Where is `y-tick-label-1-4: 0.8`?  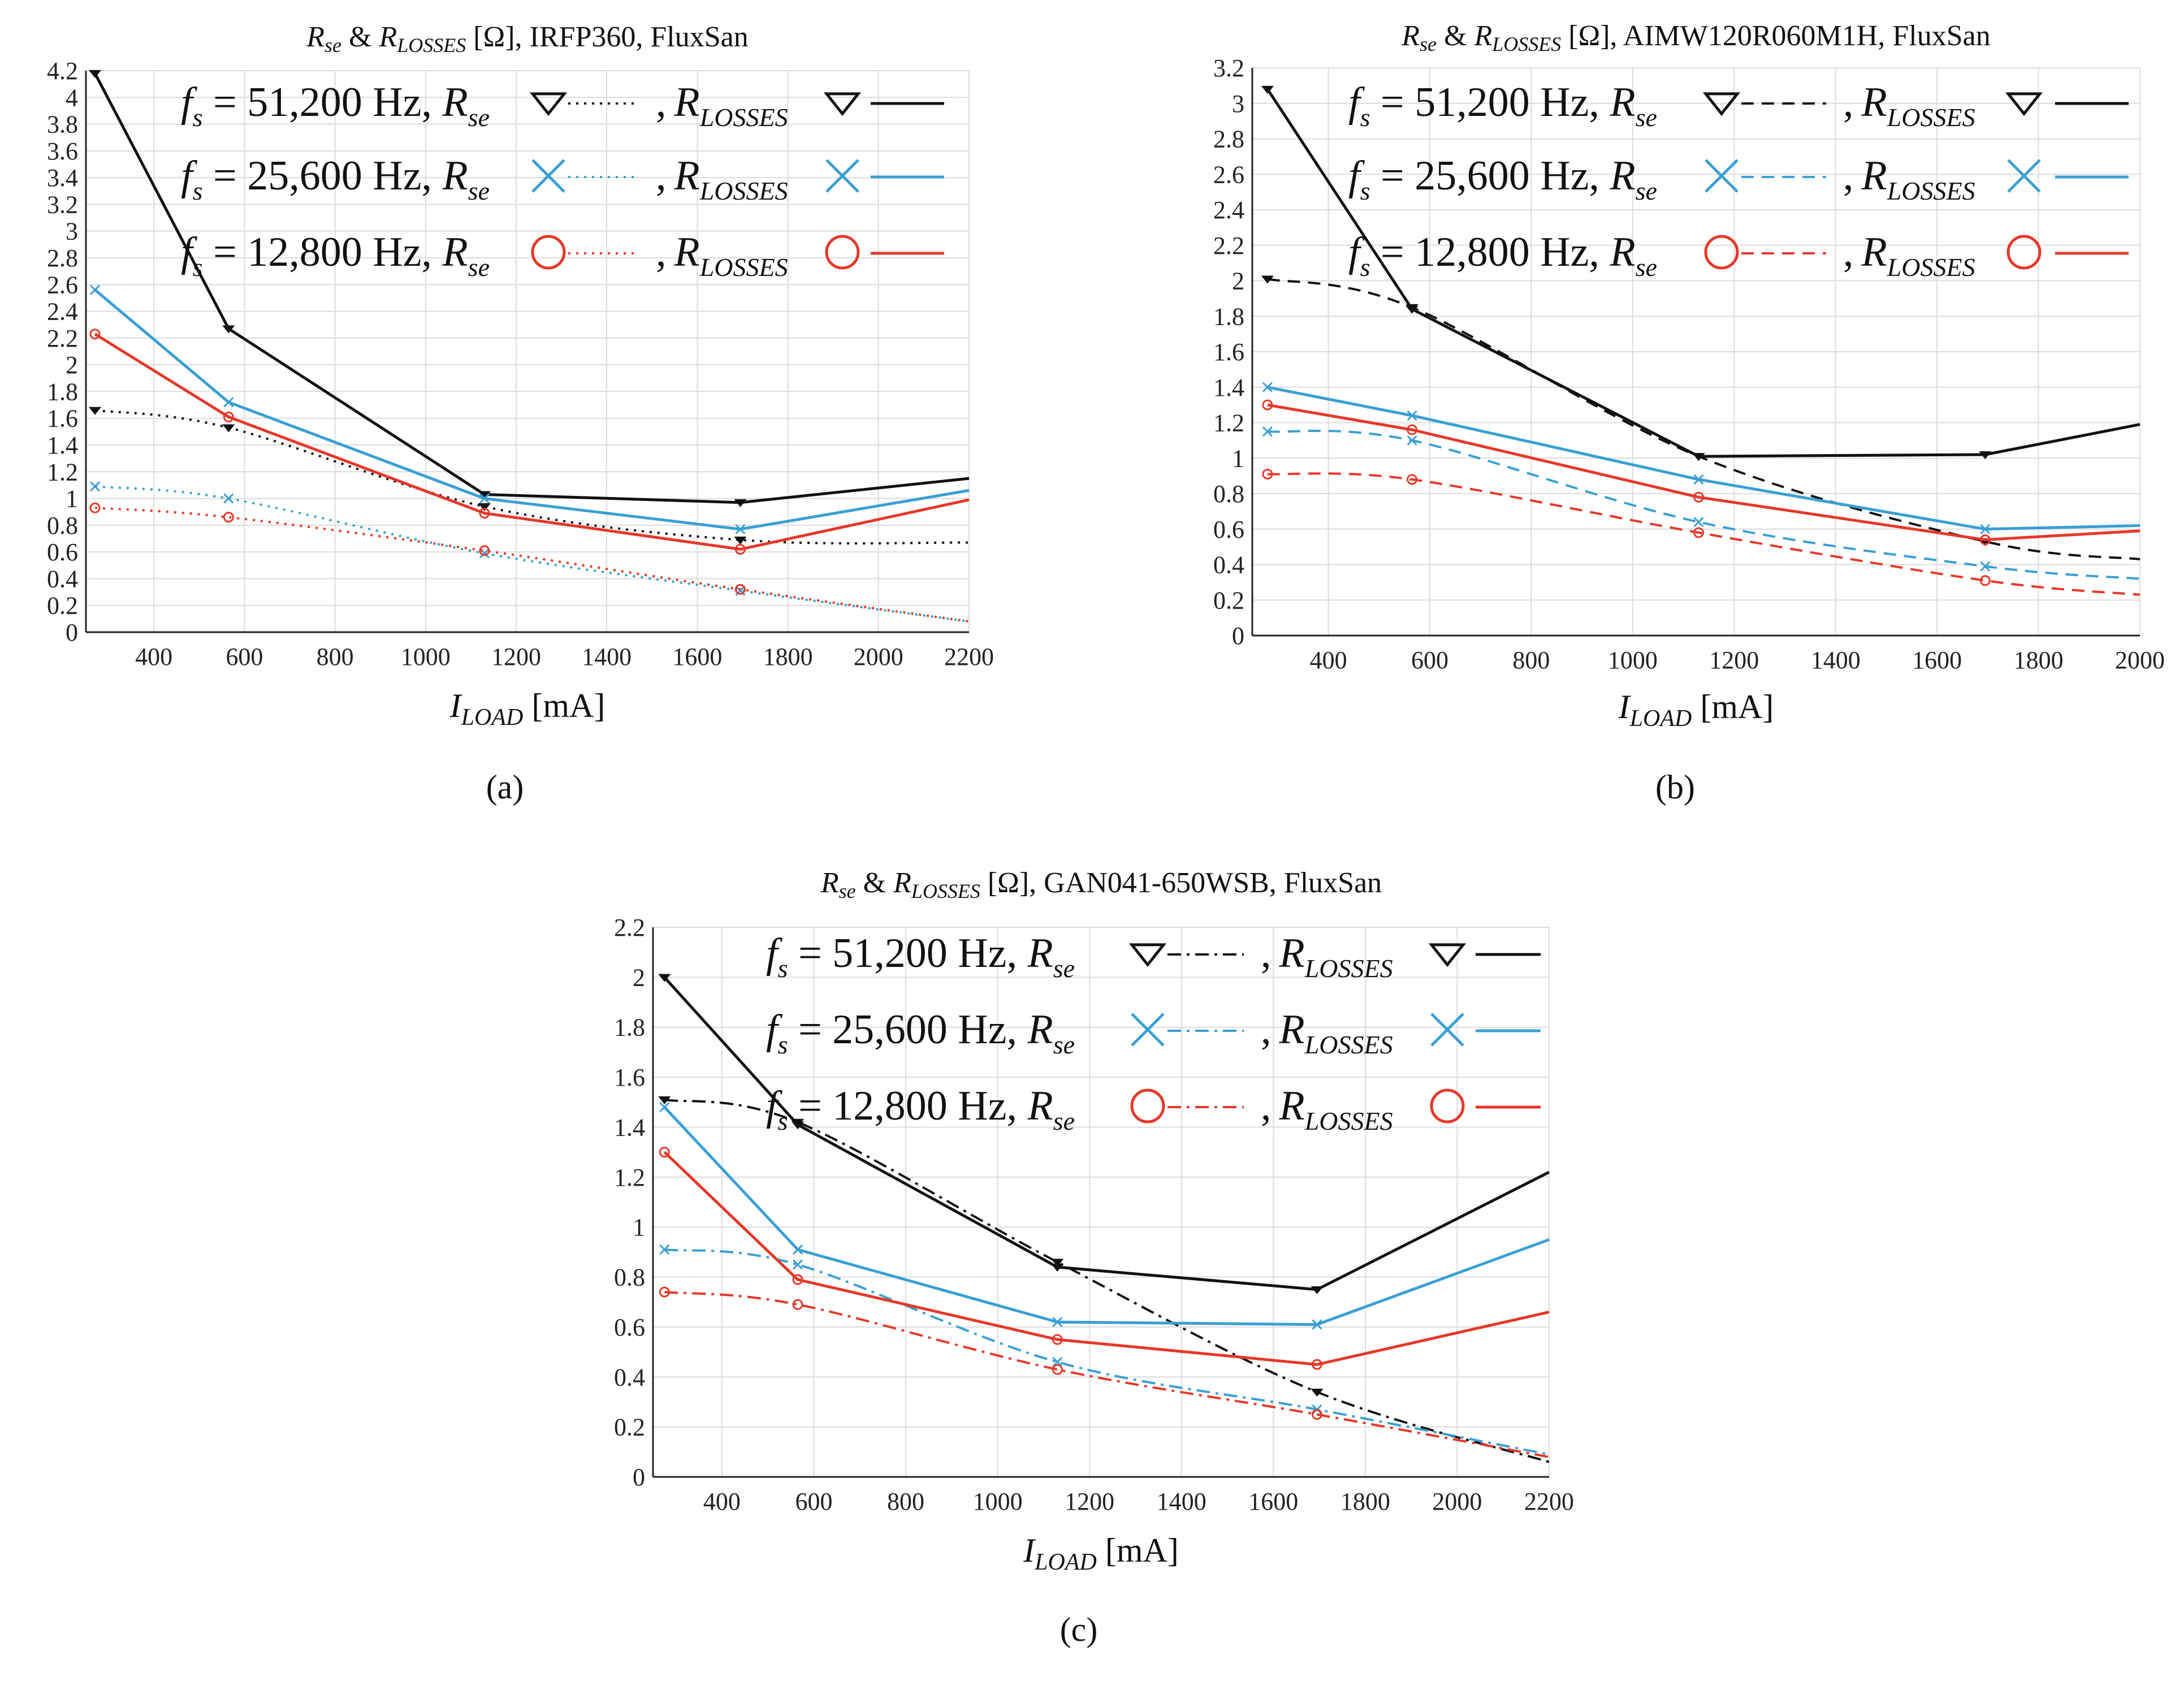 y-tick-label-1-4: 0.8 is located at coordinates (1228, 494).